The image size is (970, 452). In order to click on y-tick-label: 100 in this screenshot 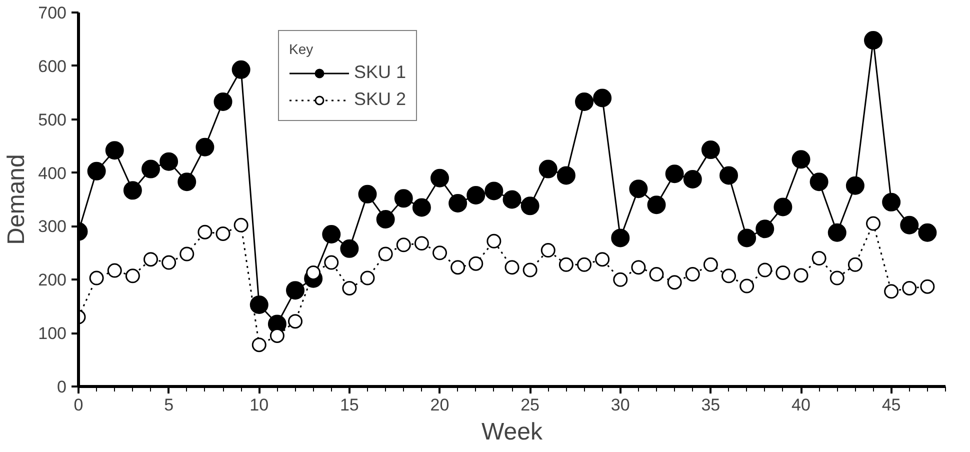, I will do `click(52, 334)`.